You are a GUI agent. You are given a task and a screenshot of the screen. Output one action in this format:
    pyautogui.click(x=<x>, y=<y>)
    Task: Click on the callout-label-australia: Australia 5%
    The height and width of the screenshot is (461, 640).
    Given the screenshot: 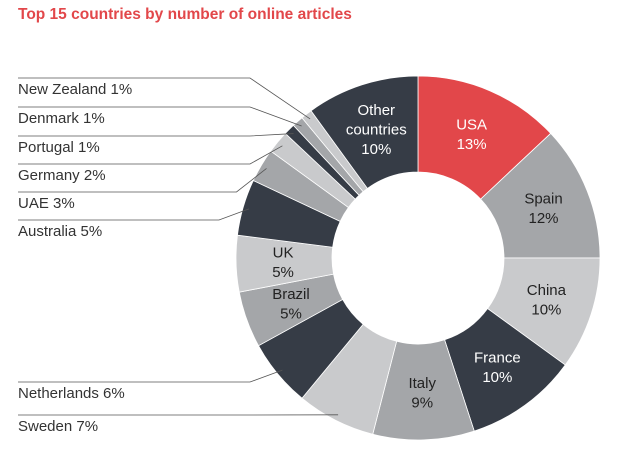 What is the action you would take?
    pyautogui.click(x=60, y=231)
    